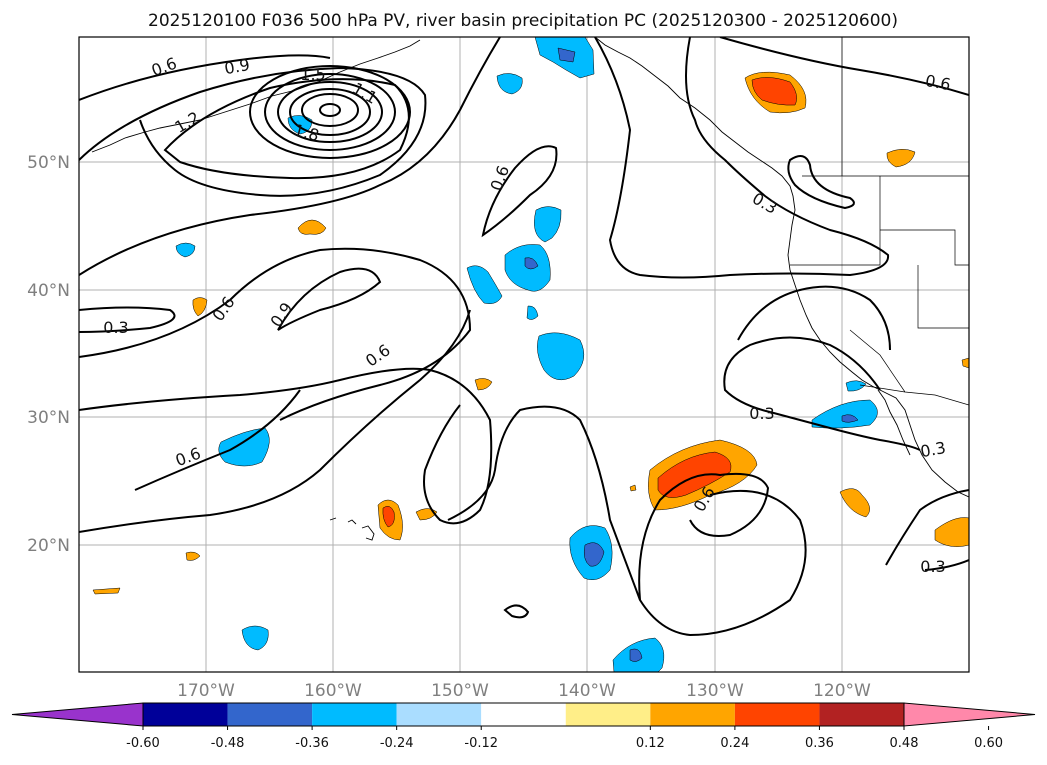  I want to click on colorbar-tick-label: -0.48, so click(228, 743).